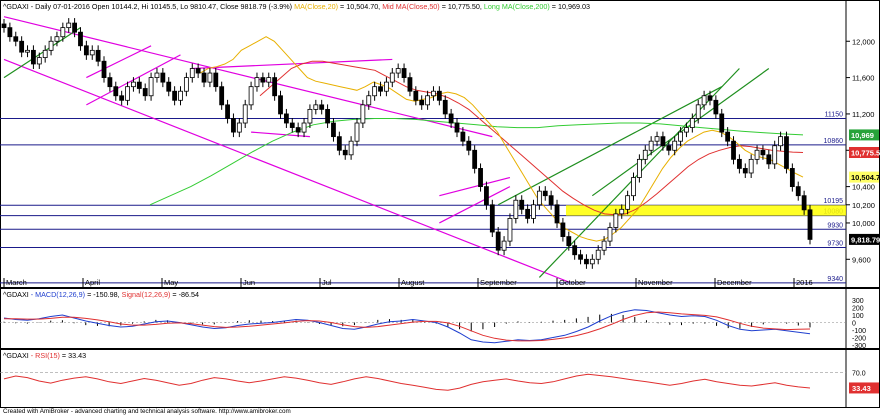  What do you see at coordinates (864, 388) in the screenshot?
I see `rsi-value-tag` at bounding box center [864, 388].